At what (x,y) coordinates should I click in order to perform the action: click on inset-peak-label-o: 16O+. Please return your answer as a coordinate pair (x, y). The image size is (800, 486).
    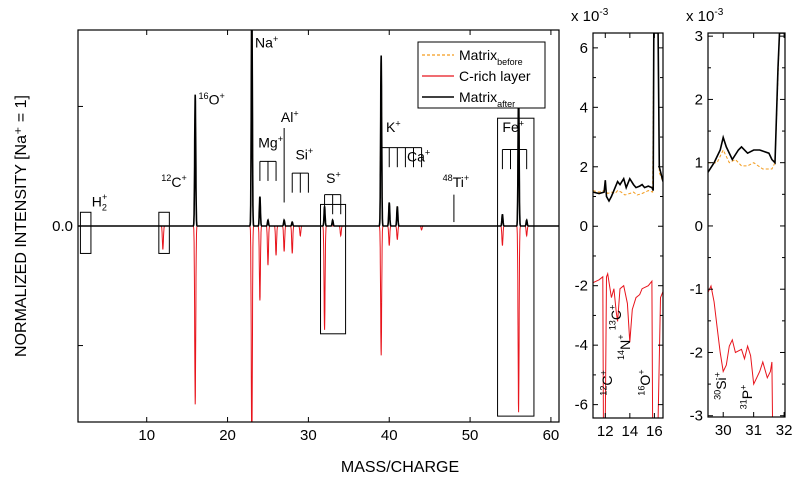
    Looking at the image, I should click on (645, 382).